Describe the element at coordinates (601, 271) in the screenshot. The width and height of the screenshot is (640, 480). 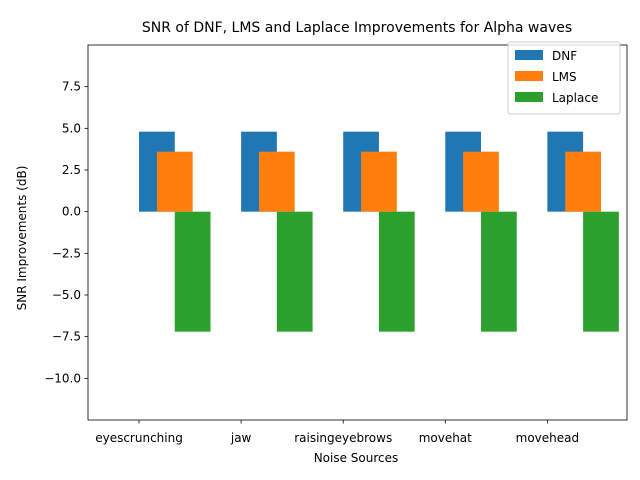
I see `bar-laplace-movehead` at that location.